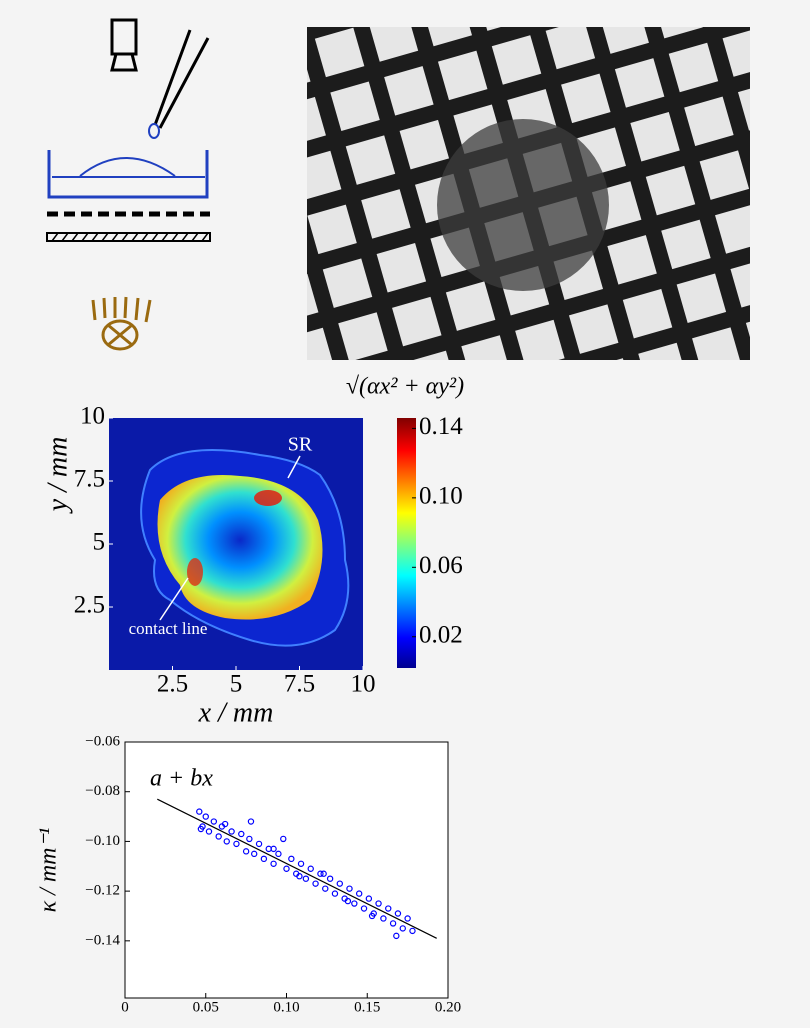 The image size is (810, 1028). Describe the element at coordinates (441, 565) in the screenshot. I see `colorbar-tick-label: 0.06` at that location.